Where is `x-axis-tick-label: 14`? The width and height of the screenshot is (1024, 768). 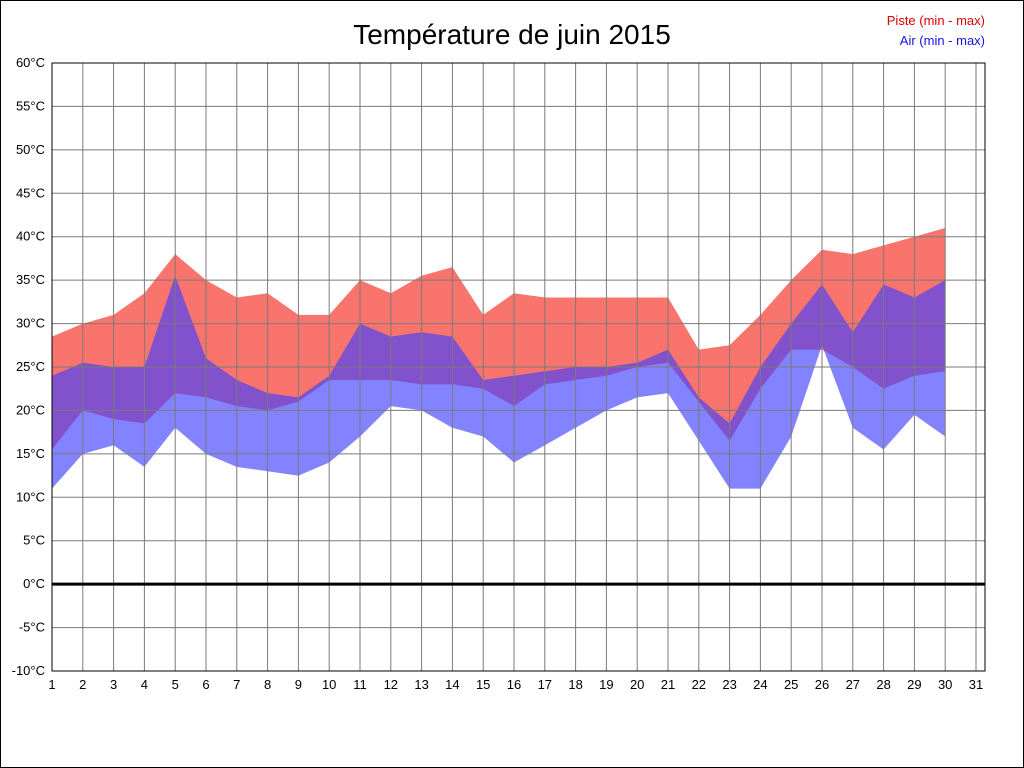
x-axis-tick-label: 14 is located at coordinates (452, 684).